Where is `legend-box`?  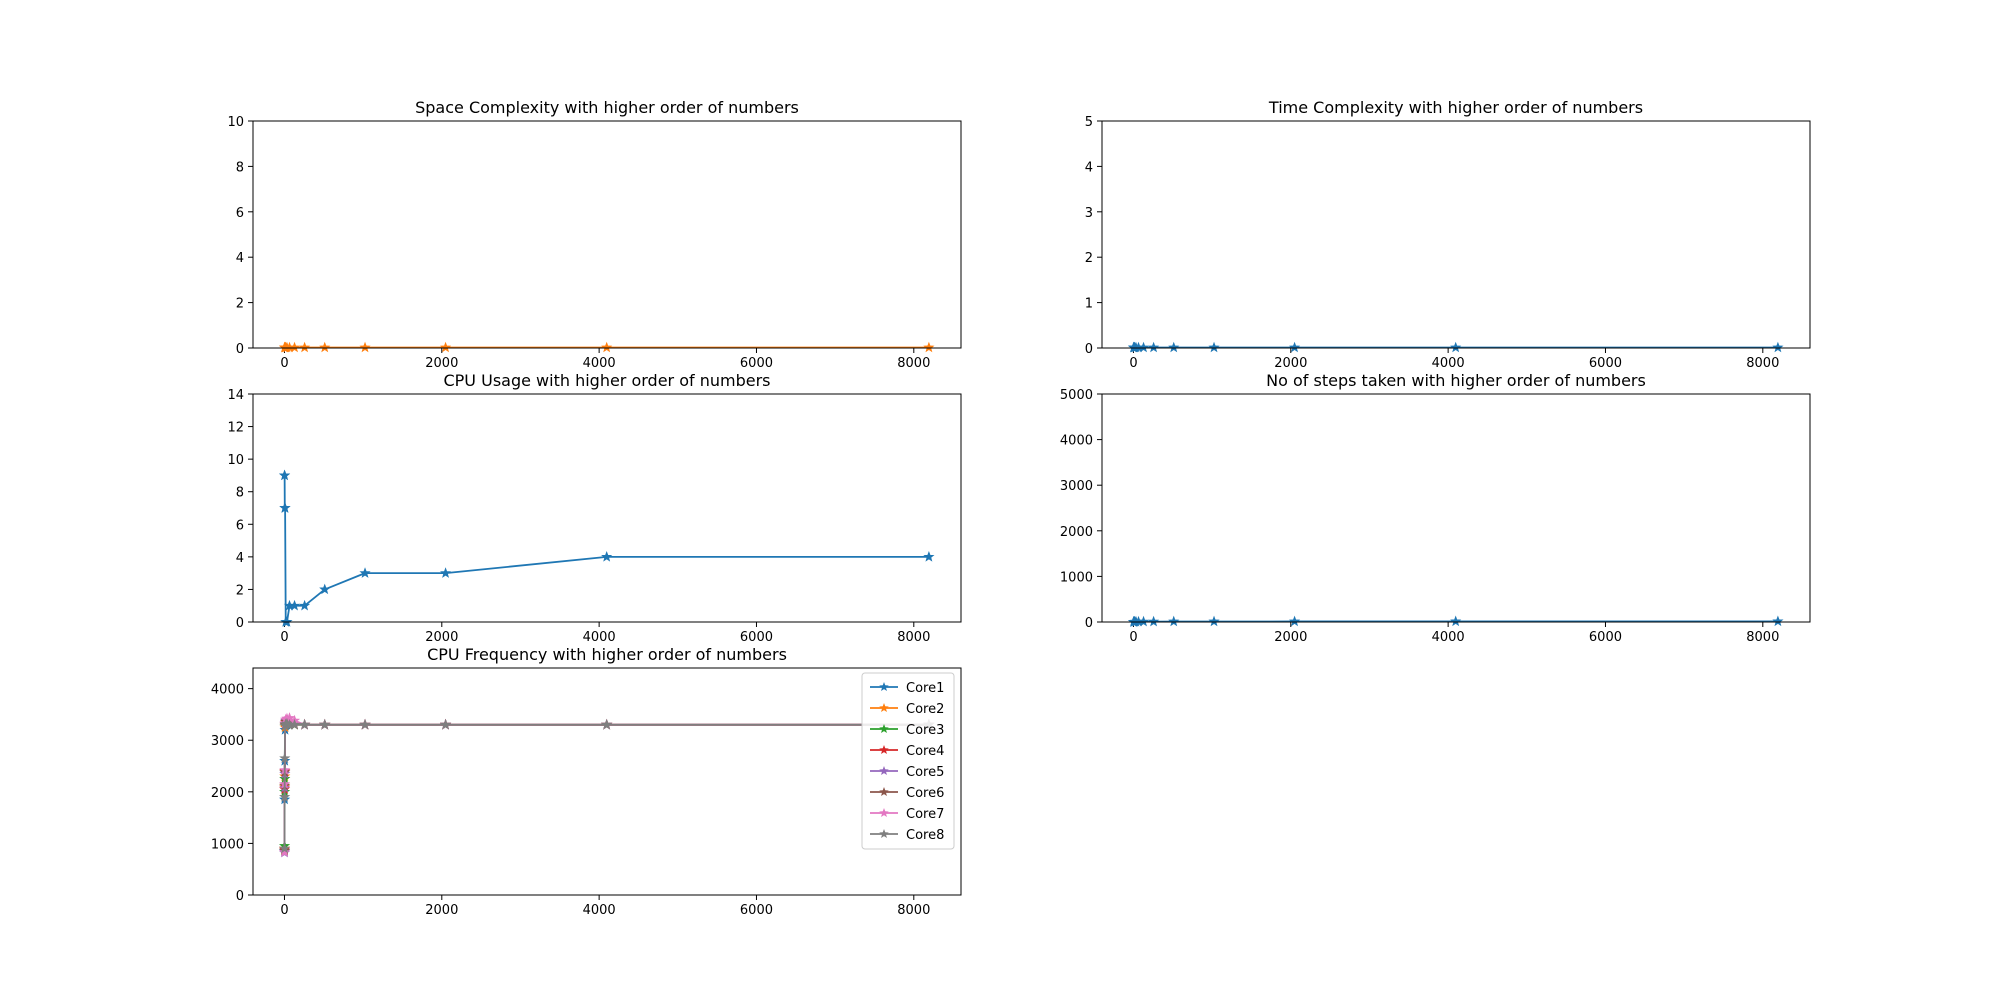
legend-box is located at coordinates (908, 761).